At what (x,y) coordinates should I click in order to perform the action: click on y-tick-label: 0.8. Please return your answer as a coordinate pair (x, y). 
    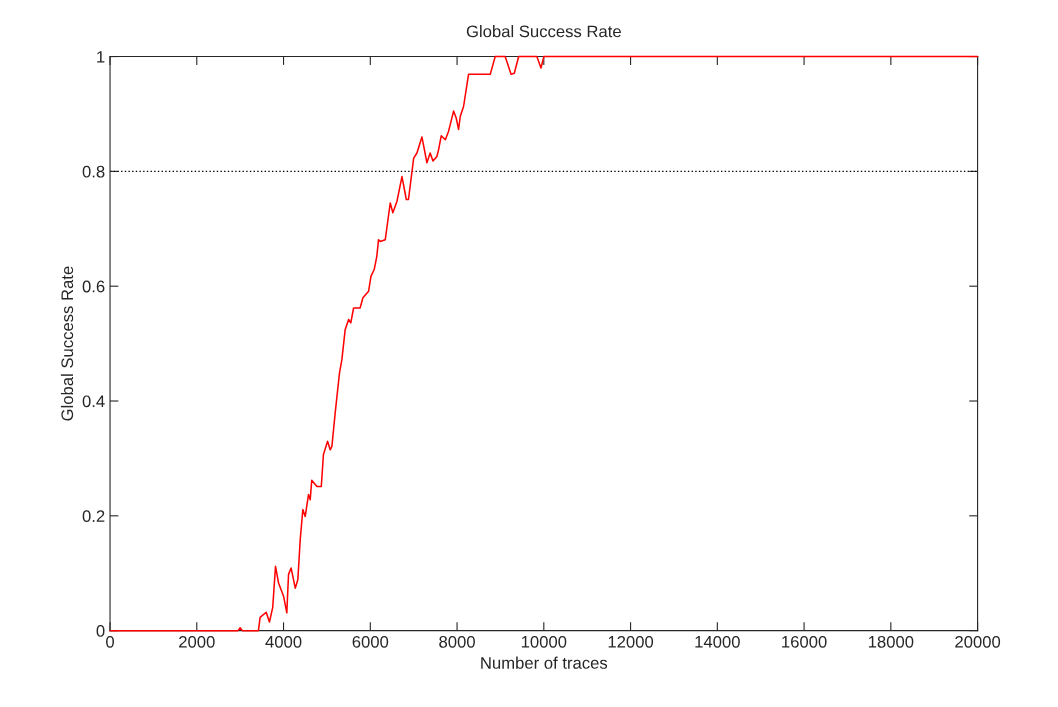
    Looking at the image, I should click on (93, 171).